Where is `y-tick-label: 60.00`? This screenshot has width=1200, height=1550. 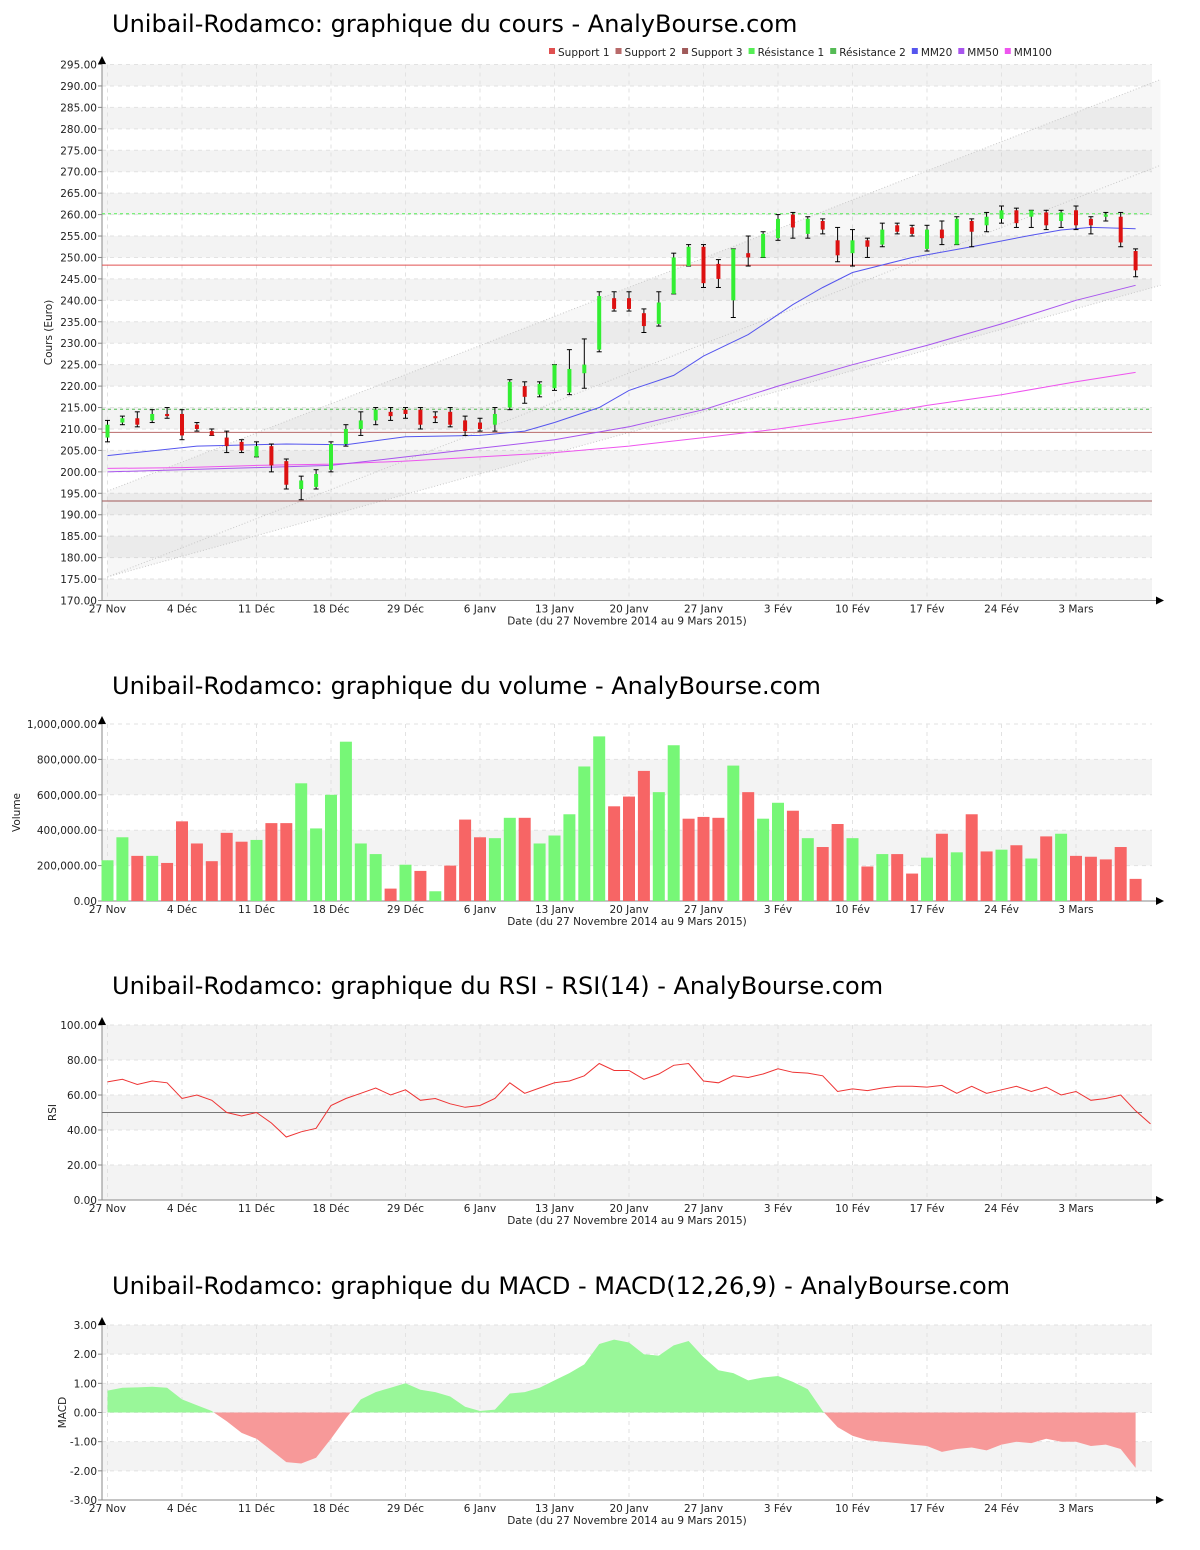
y-tick-label: 60.00 is located at coordinates (82, 1096).